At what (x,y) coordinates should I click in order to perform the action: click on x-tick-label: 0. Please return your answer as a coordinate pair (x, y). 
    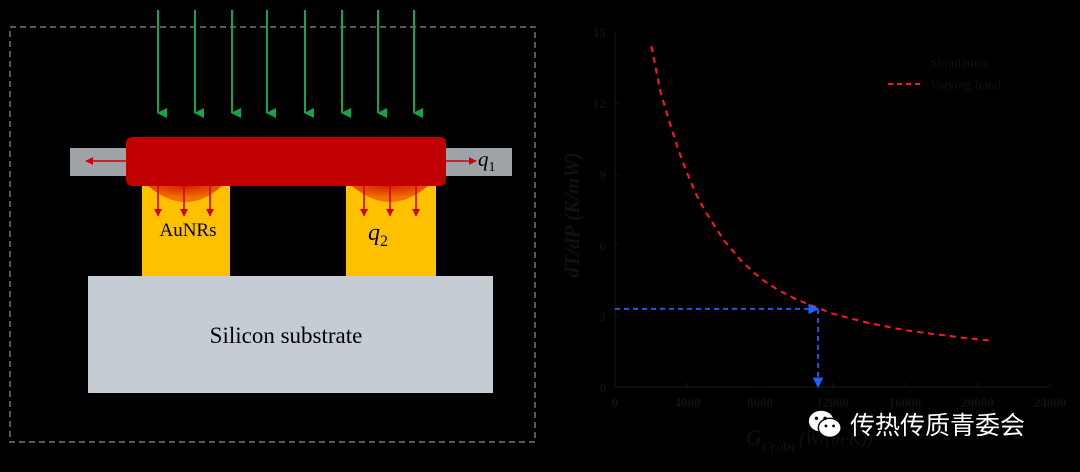
    Looking at the image, I should click on (615, 402).